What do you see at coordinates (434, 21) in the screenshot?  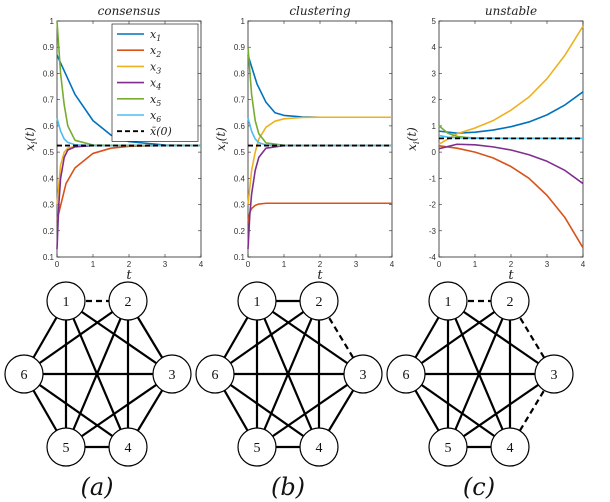 I see `y-tick-label: 5` at bounding box center [434, 21].